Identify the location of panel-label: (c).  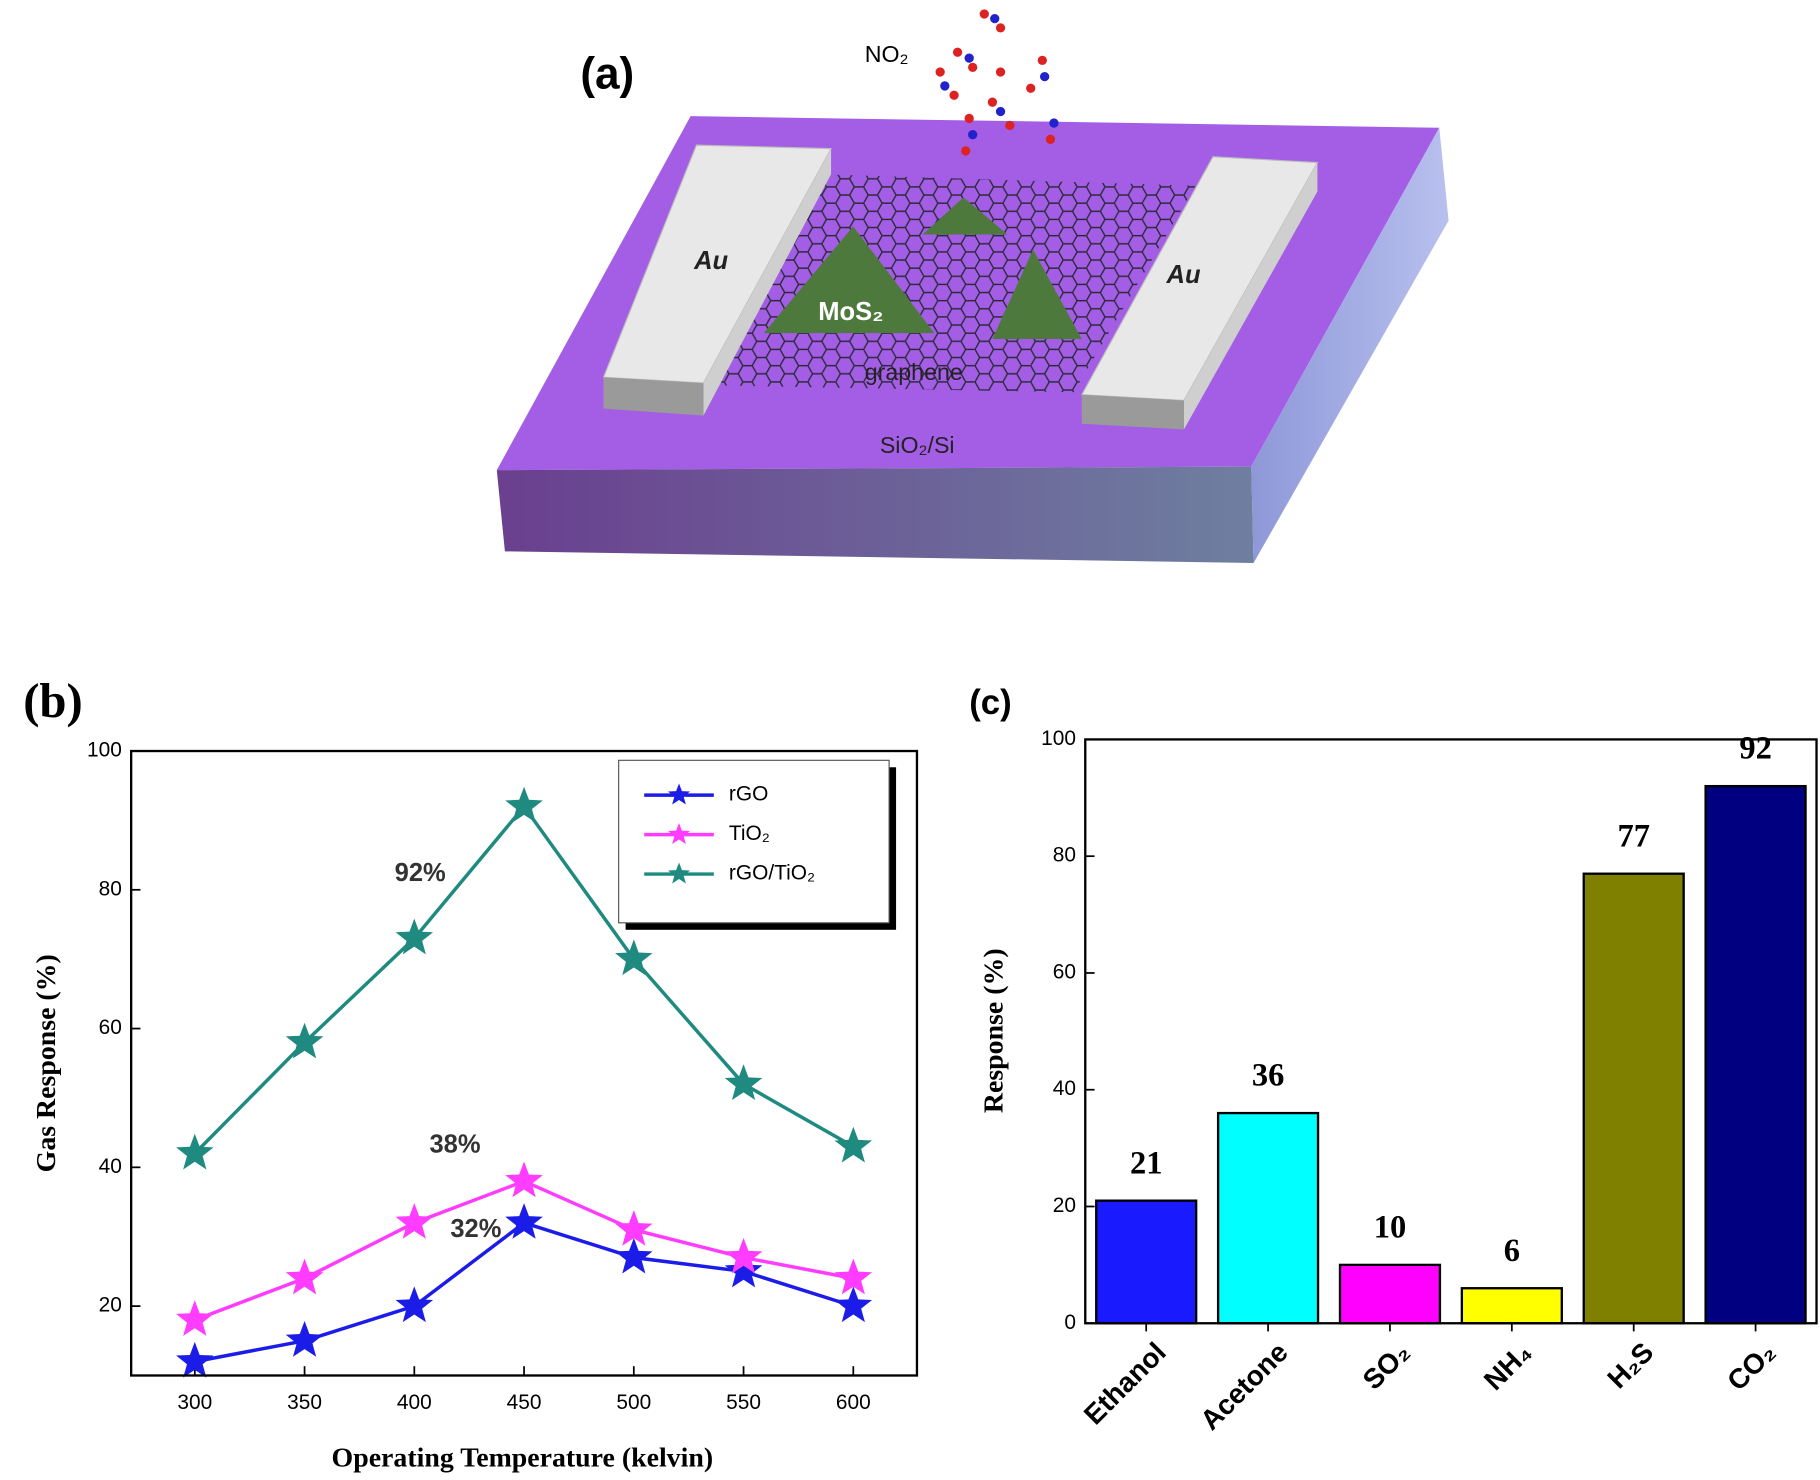
(990, 702).